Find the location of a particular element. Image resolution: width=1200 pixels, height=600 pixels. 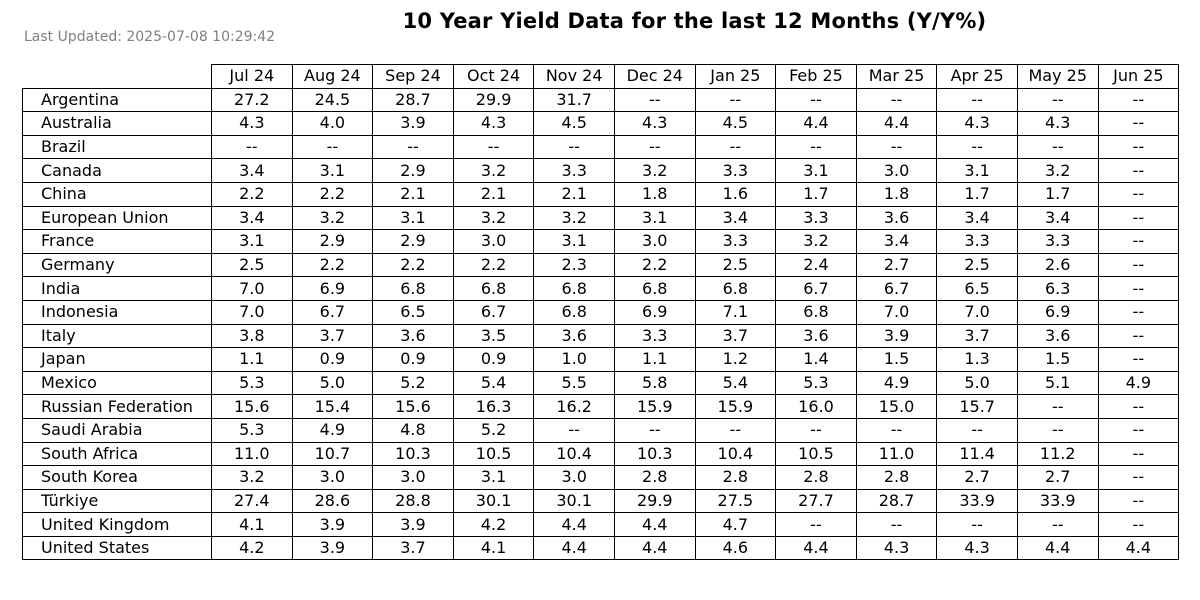

value-cell: 31.7 is located at coordinates (574, 100).